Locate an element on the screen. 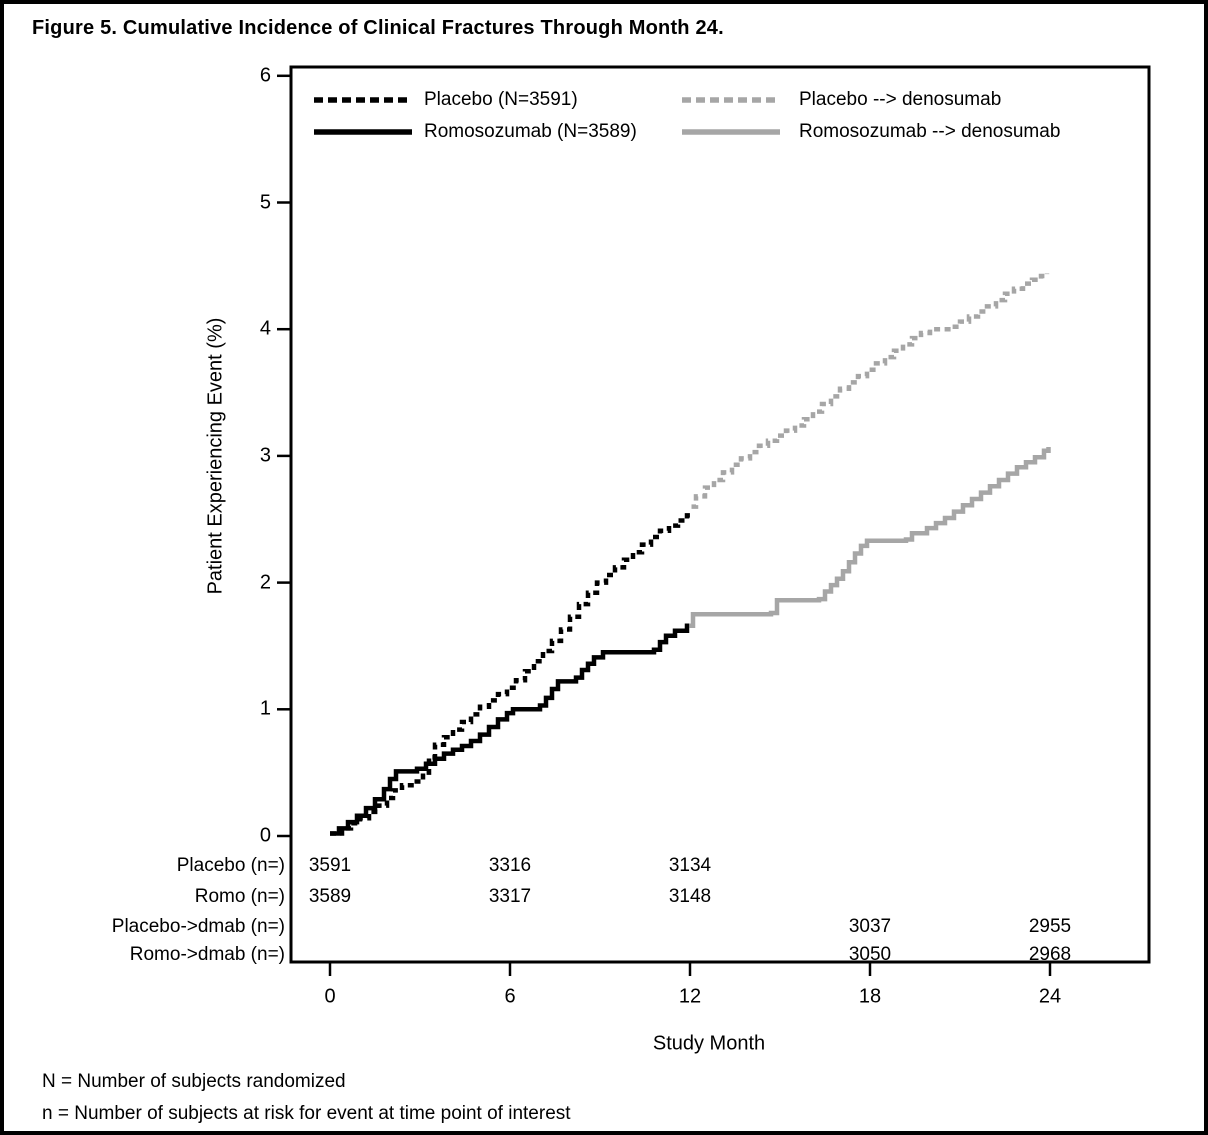 Image resolution: width=1208 pixels, height=1135 pixels. y-tick-label: 6 is located at coordinates (265, 75).